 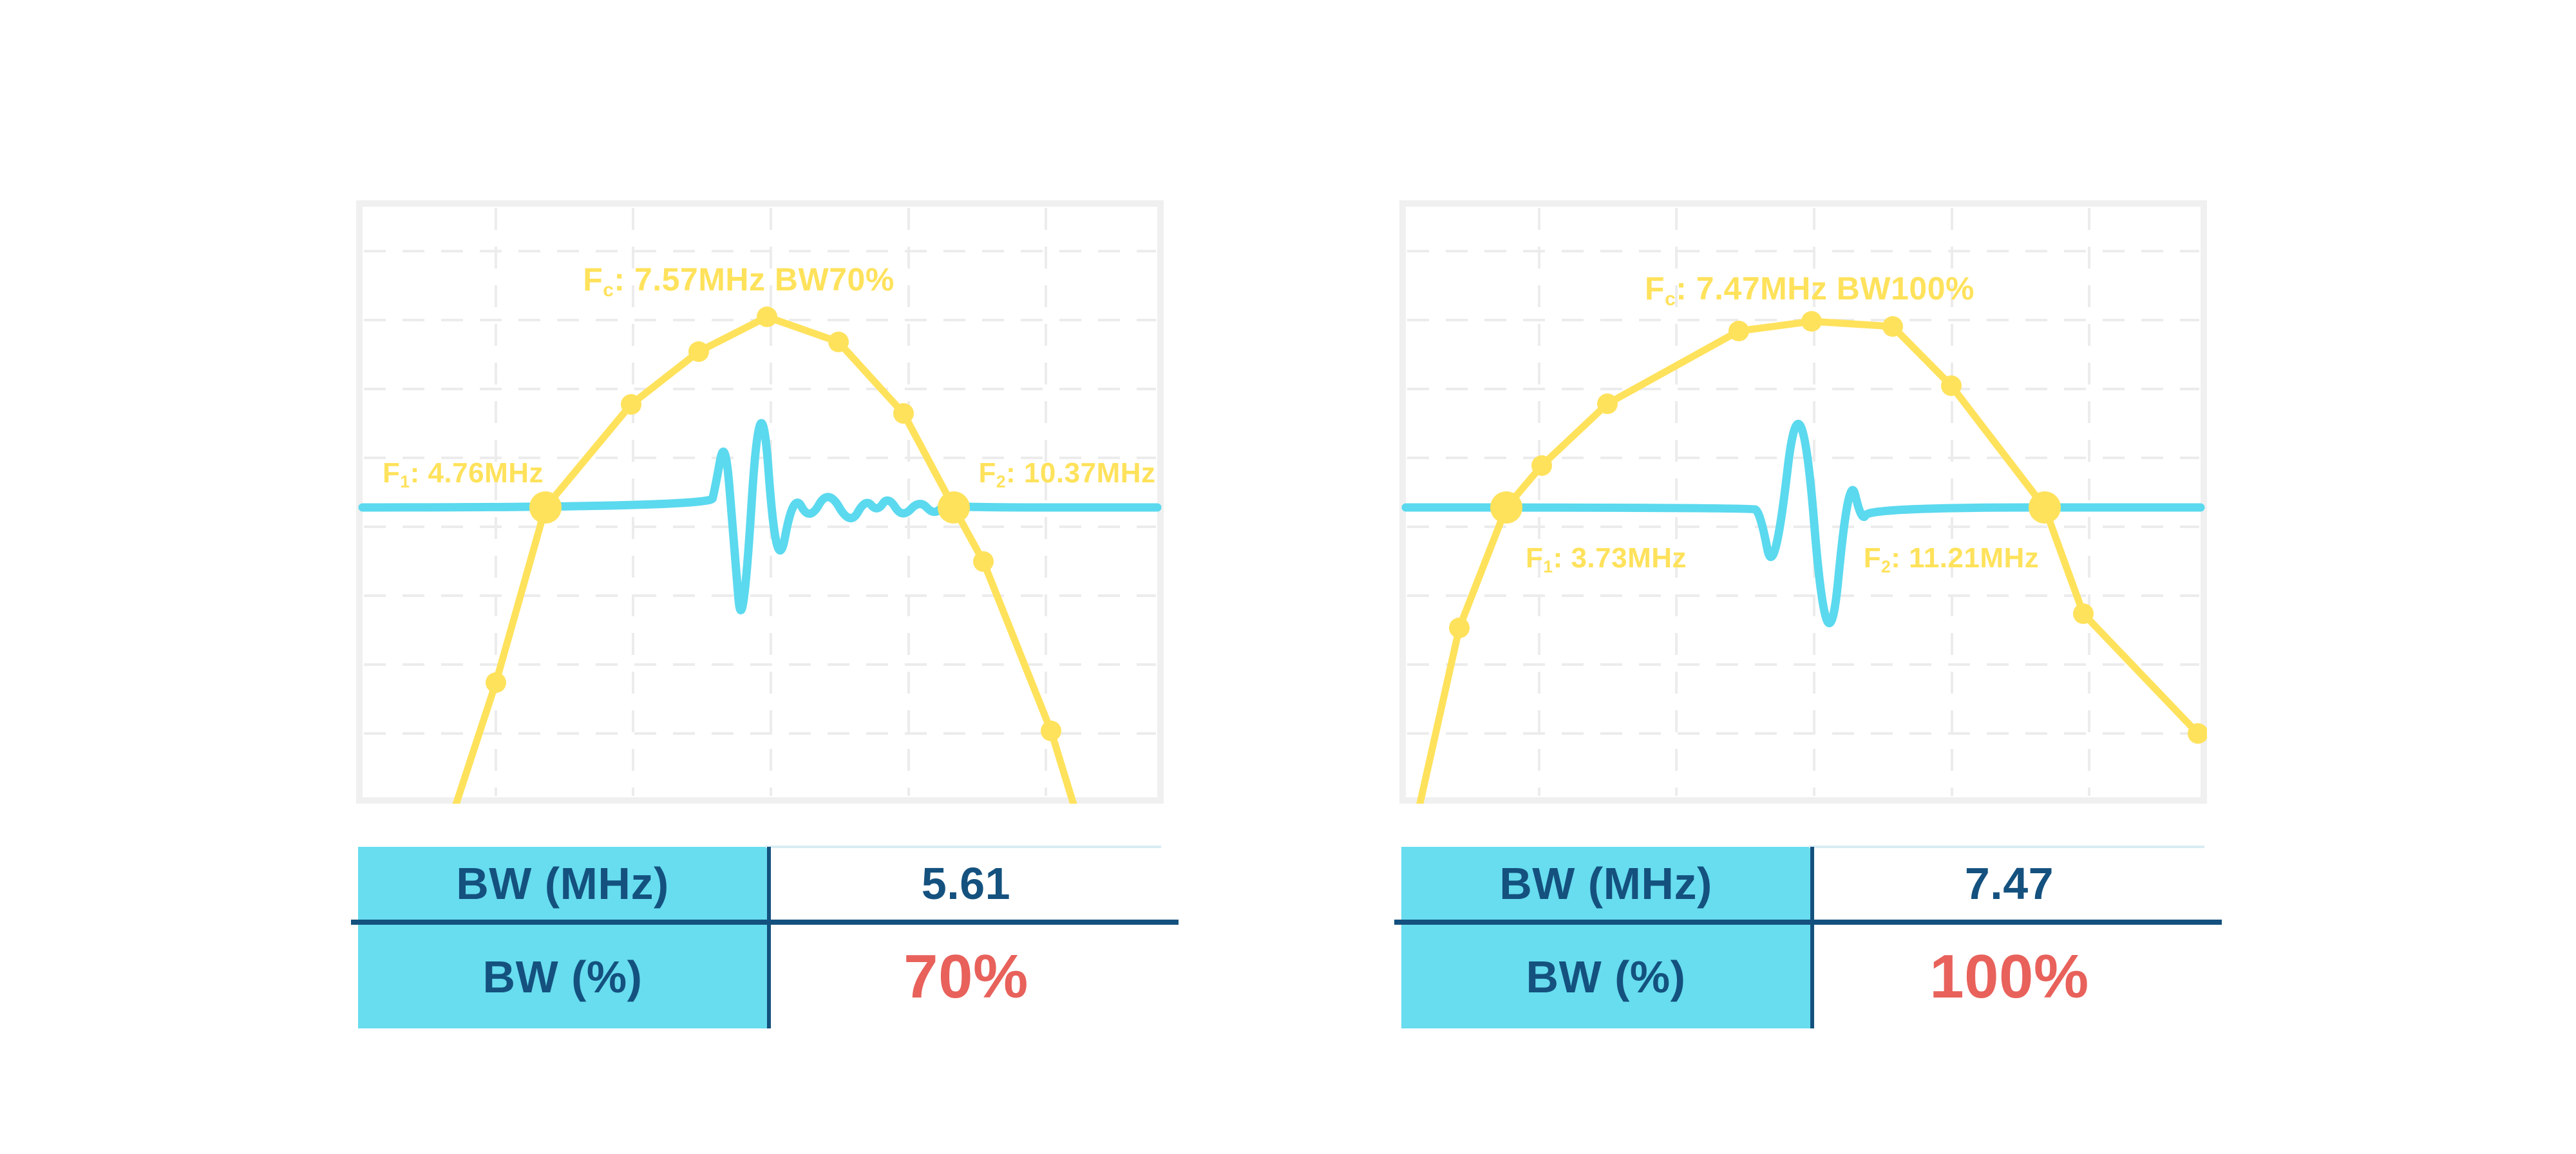 I want to click on f1-annotation: F1: 3.73MHz, so click(x=1606, y=559).